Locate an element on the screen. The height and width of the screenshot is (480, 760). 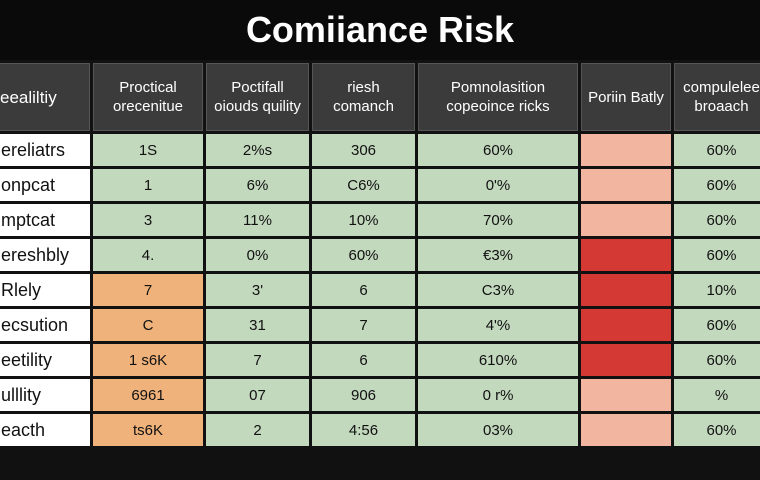
table-cell: 2 is located at coordinates (257, 430).